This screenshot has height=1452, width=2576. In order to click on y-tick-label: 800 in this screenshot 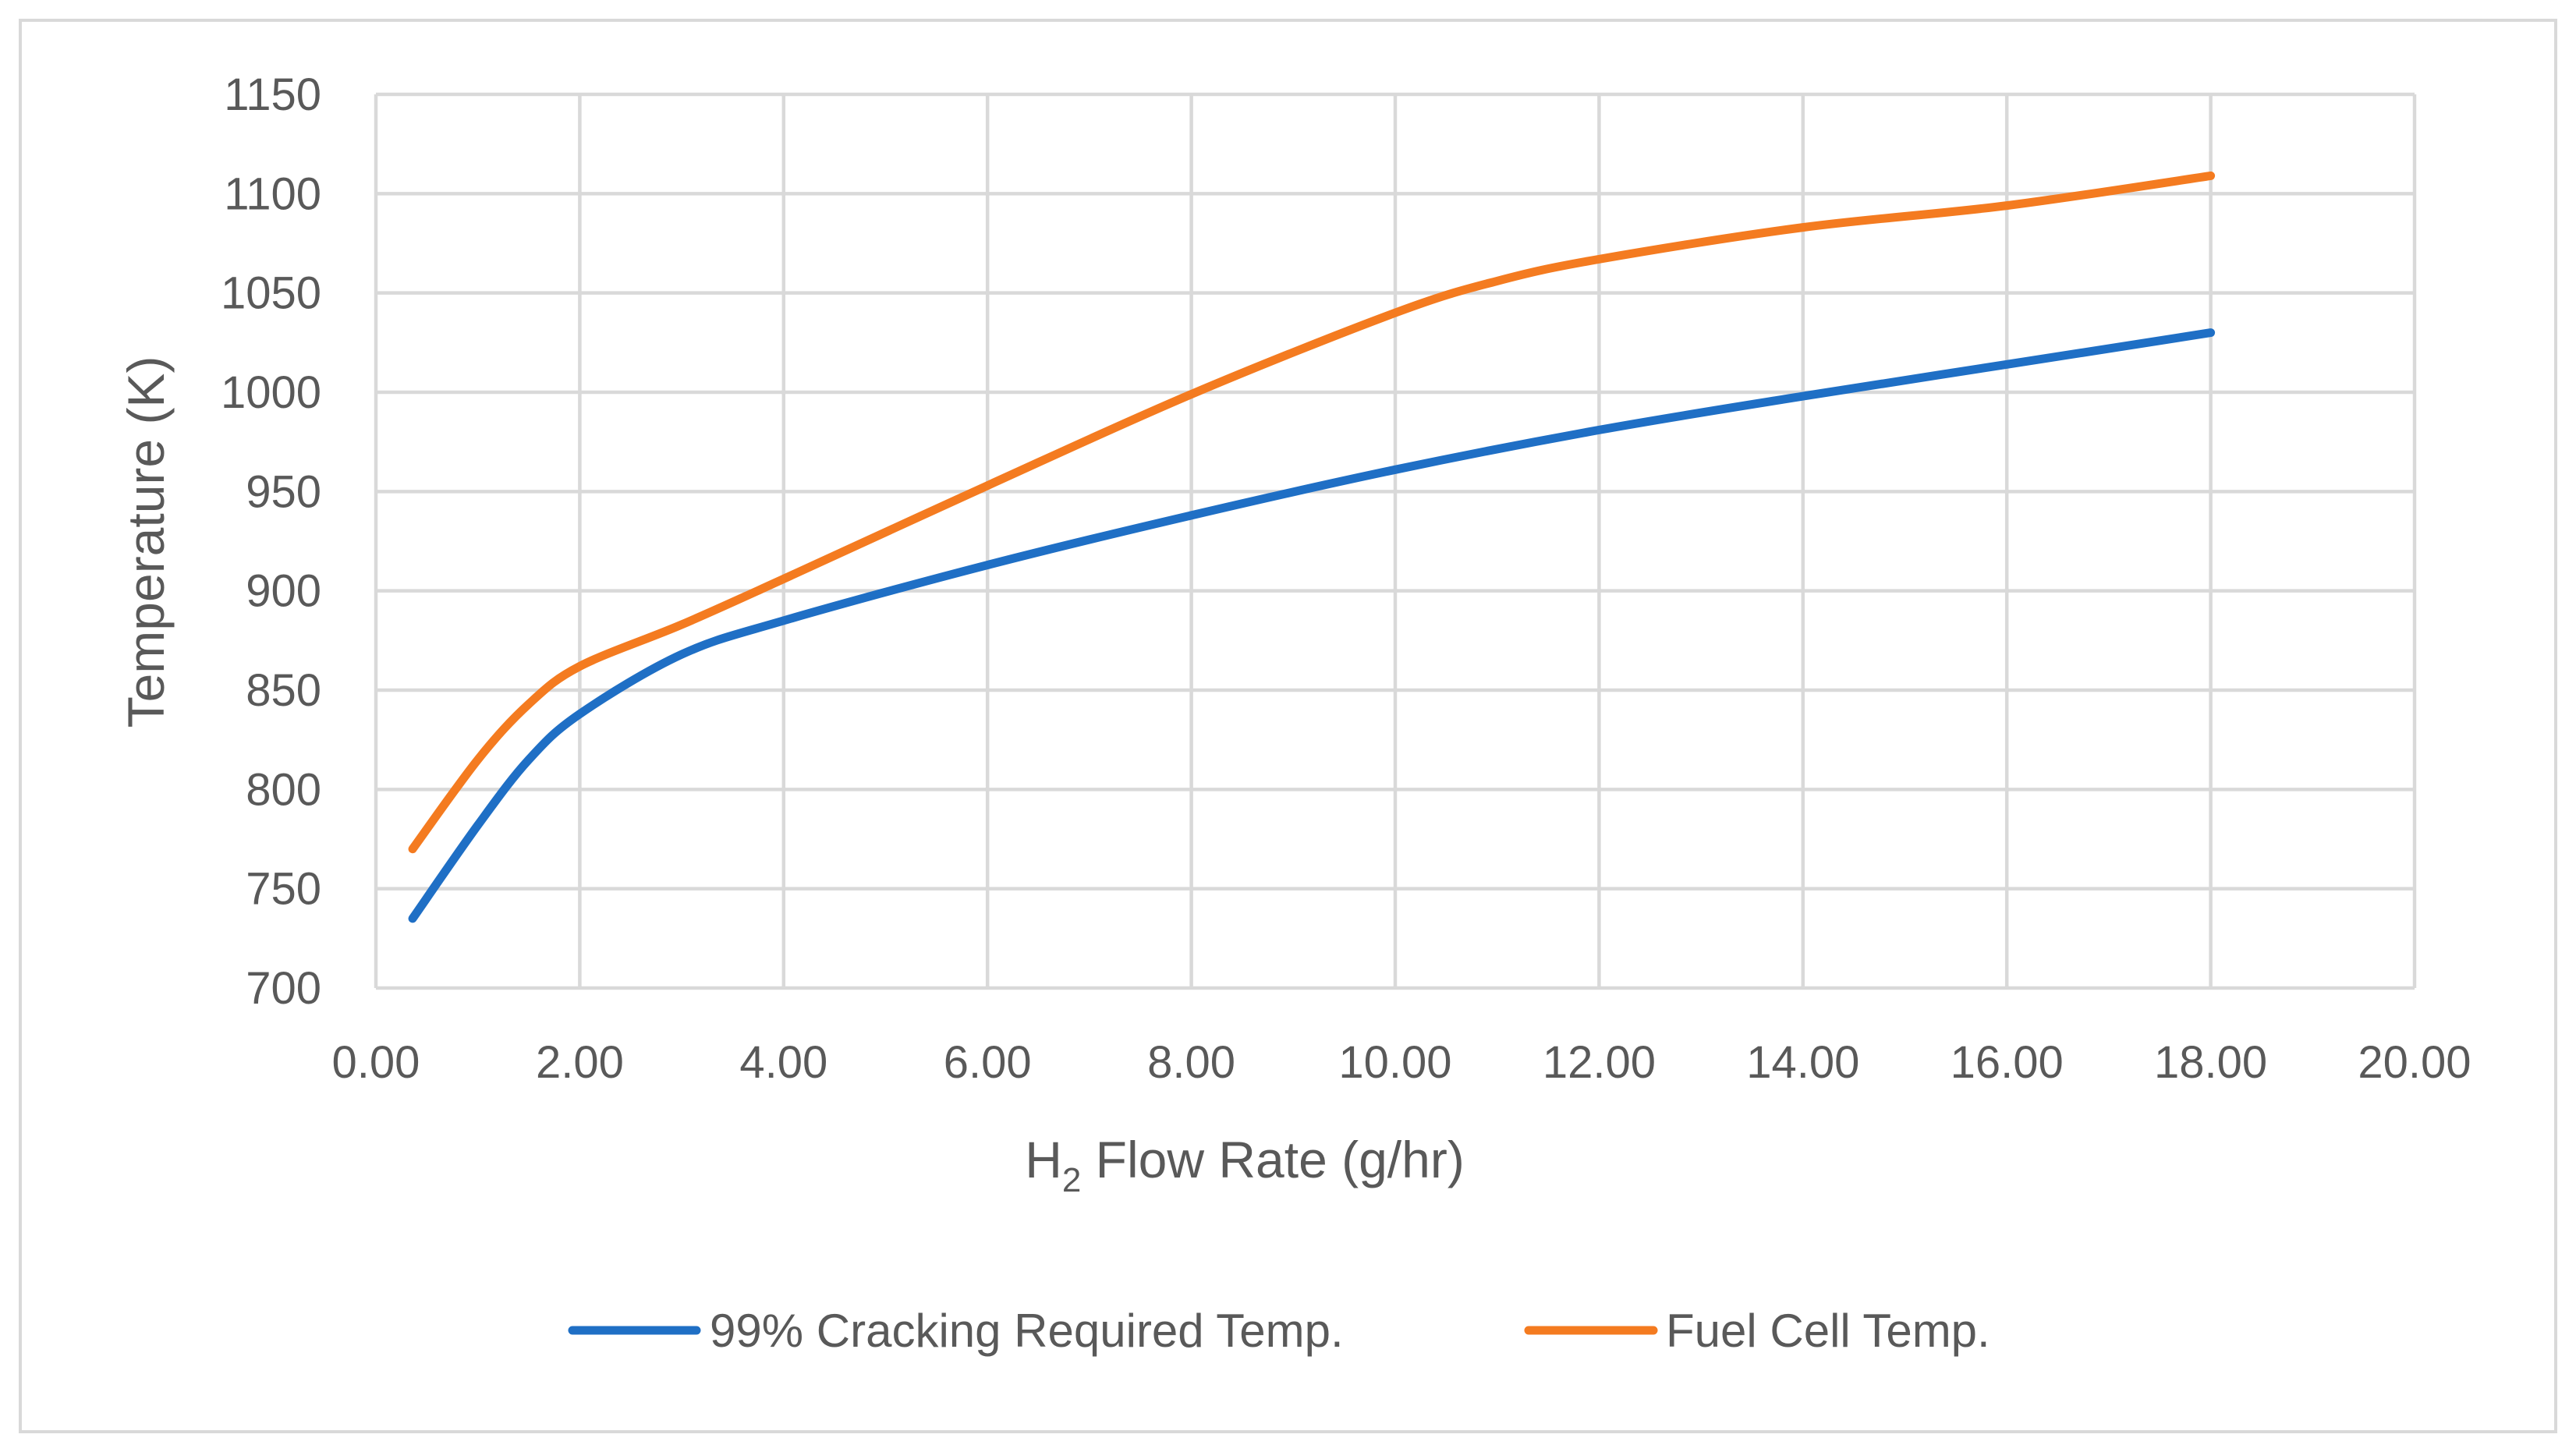, I will do `click(283, 789)`.